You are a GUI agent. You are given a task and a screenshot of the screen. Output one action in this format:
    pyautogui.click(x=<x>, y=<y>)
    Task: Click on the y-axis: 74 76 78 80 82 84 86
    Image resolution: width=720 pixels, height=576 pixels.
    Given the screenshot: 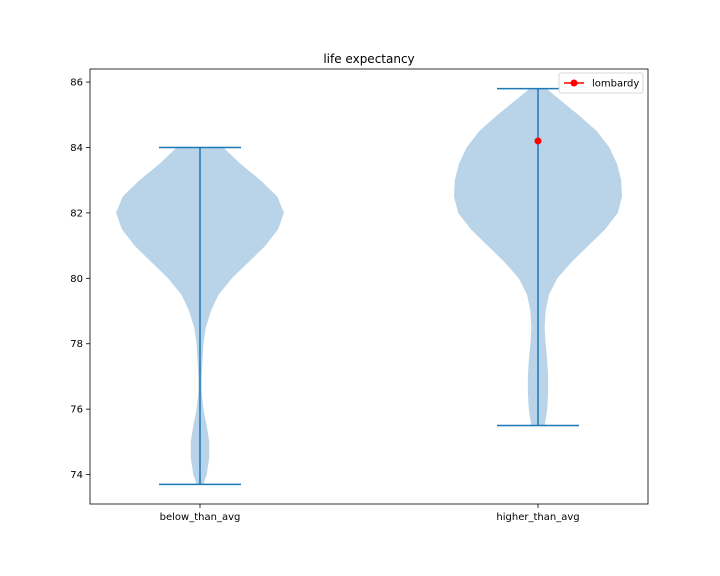 What is the action you would take?
    pyautogui.click(x=80, y=279)
    